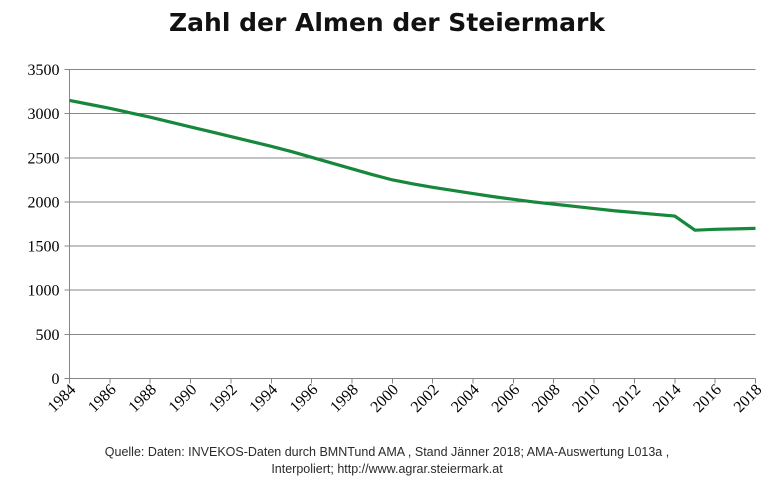 This screenshot has height=490, width=774. Describe the element at coordinates (44, 291) in the screenshot. I see `y-axis-tick-label: 1000` at that location.